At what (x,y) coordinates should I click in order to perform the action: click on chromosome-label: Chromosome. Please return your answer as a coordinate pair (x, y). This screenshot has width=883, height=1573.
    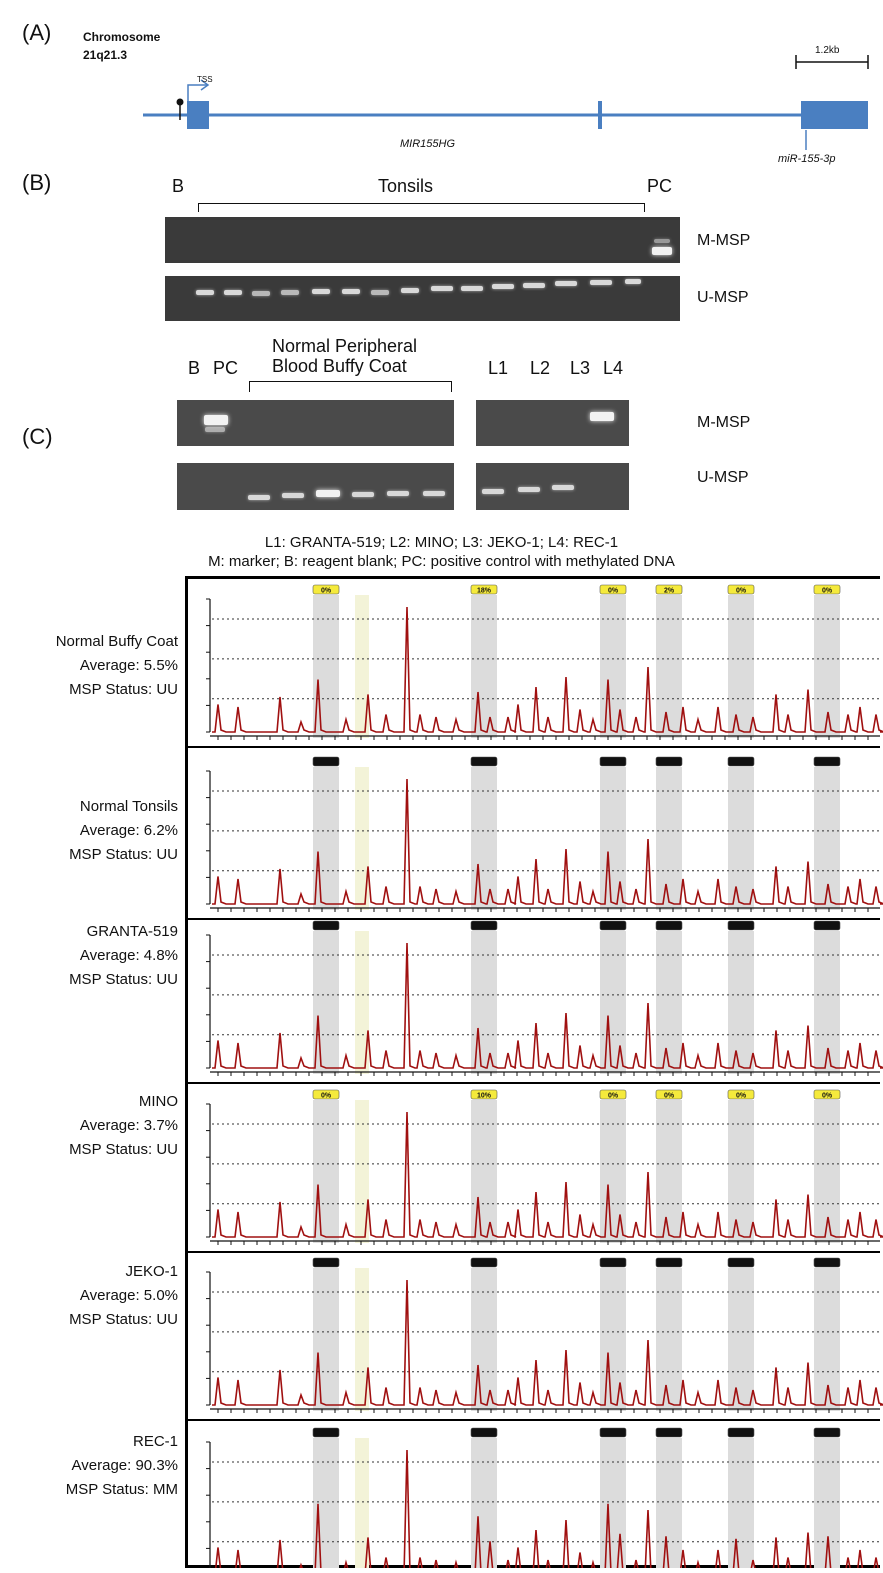
    Looking at the image, I should click on (122, 37).